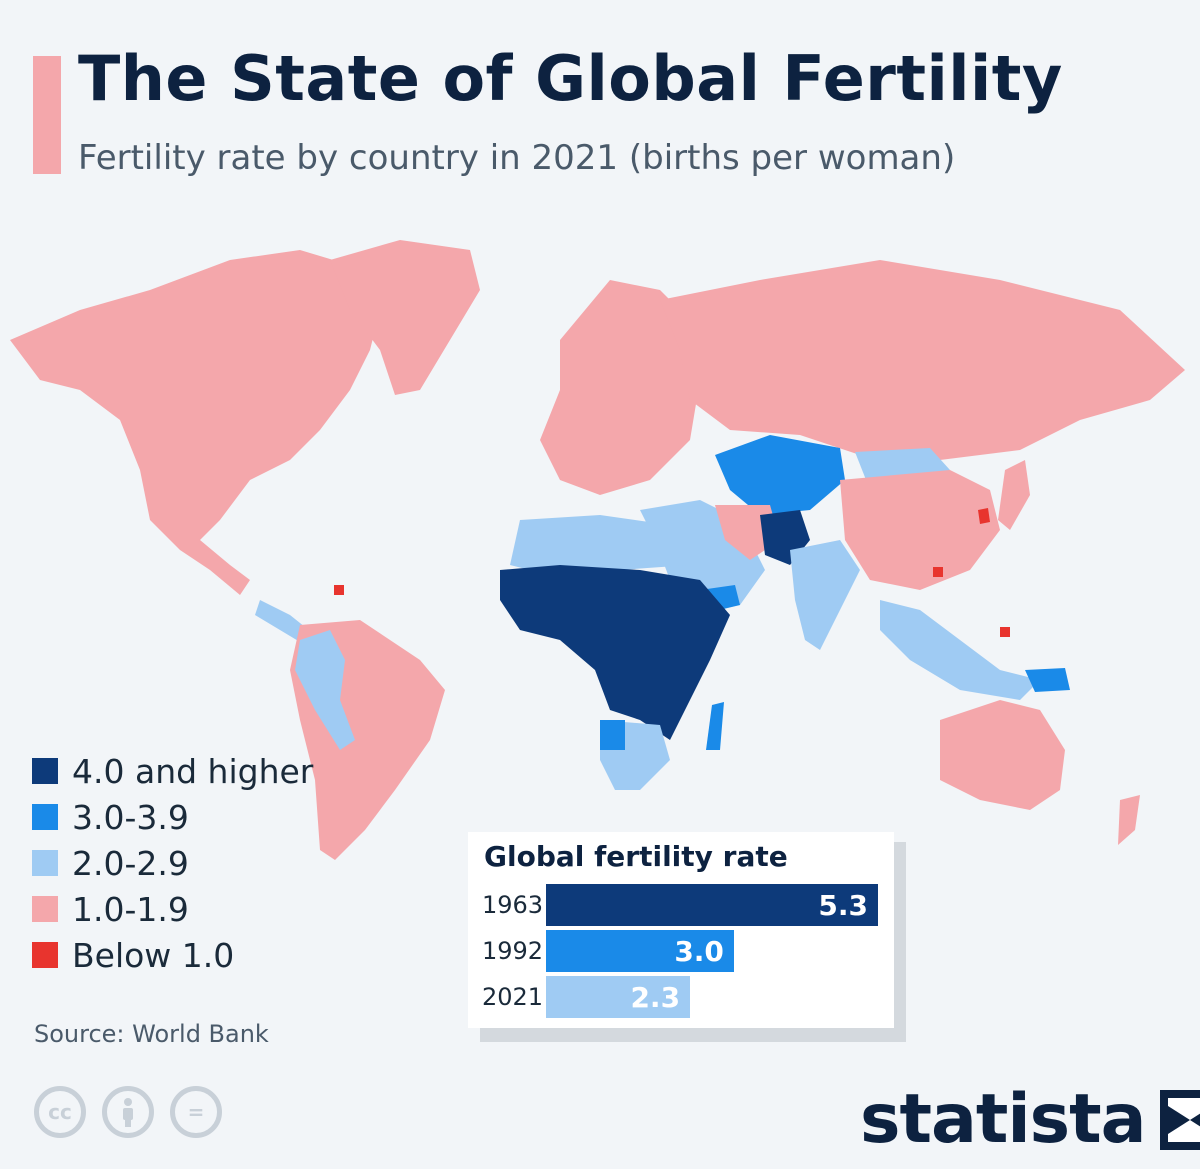 Image resolution: width=1200 pixels, height=1169 pixels. What do you see at coordinates (715, 726) in the screenshot?
I see `madagascar` at bounding box center [715, 726].